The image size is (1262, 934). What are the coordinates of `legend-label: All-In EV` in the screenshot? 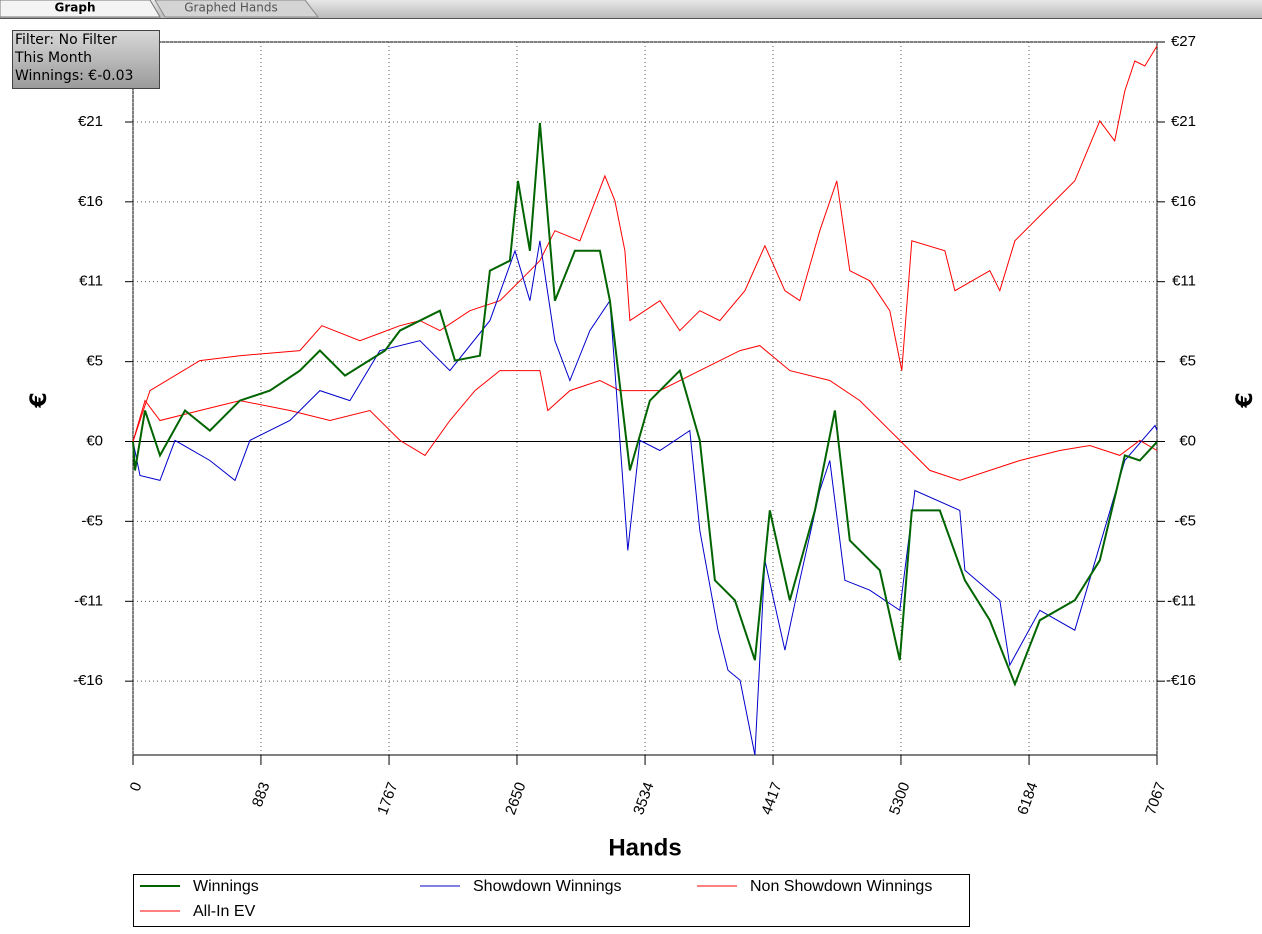 It's located at (224, 911).